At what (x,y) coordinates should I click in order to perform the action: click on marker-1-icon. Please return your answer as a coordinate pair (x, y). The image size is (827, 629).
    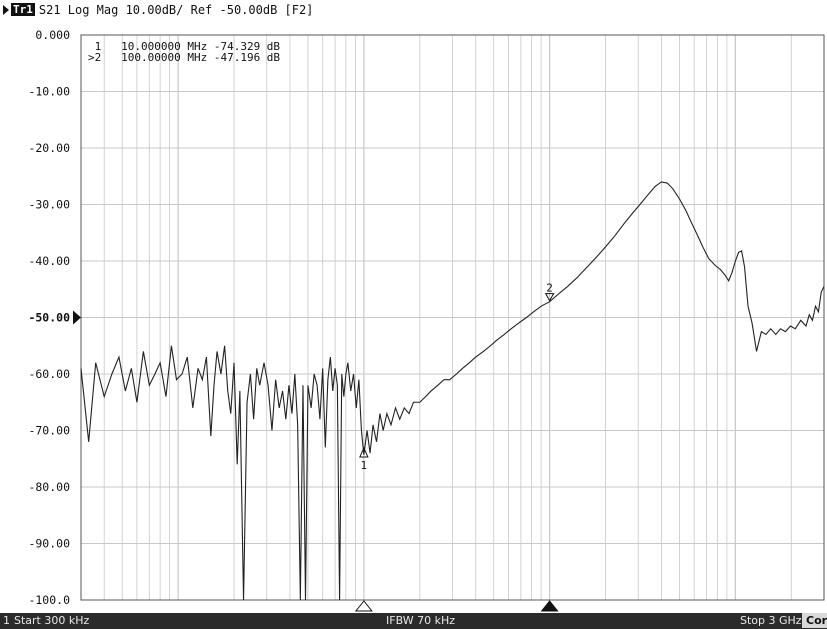
    Looking at the image, I should click on (364, 452).